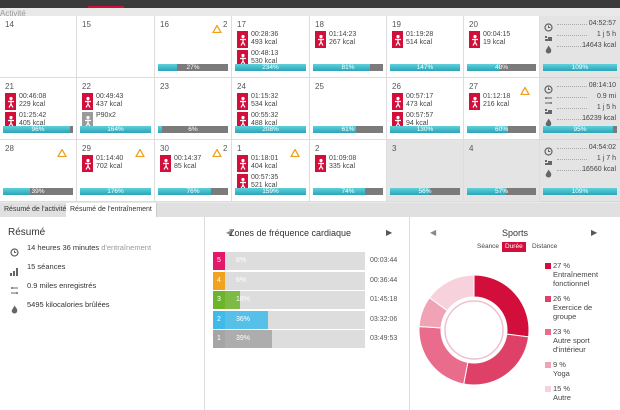 The height and width of the screenshot is (410, 620). What do you see at coordinates (106, 115) in the screenshot?
I see `entry-time: P90x2` at bounding box center [106, 115].